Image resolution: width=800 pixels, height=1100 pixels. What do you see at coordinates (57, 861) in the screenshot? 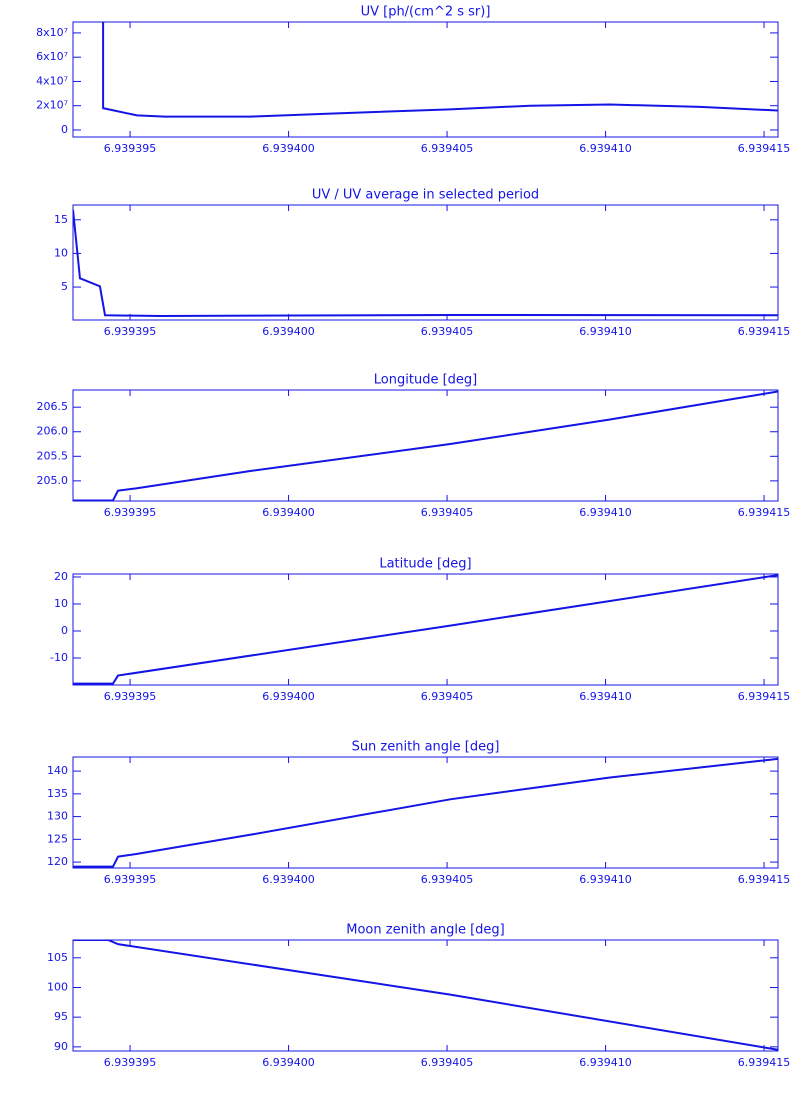
I see `y-tick-label: 120` at bounding box center [57, 861].